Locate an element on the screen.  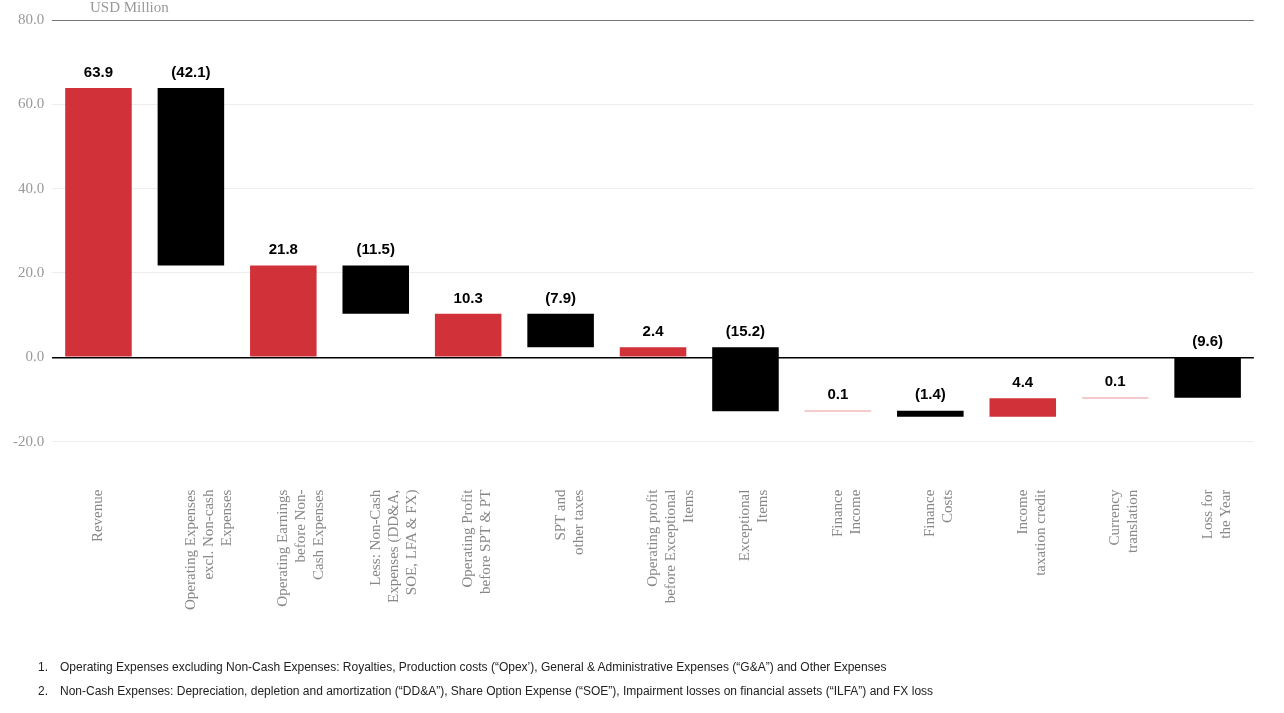
data-label: (7.9) is located at coordinates (561, 297).